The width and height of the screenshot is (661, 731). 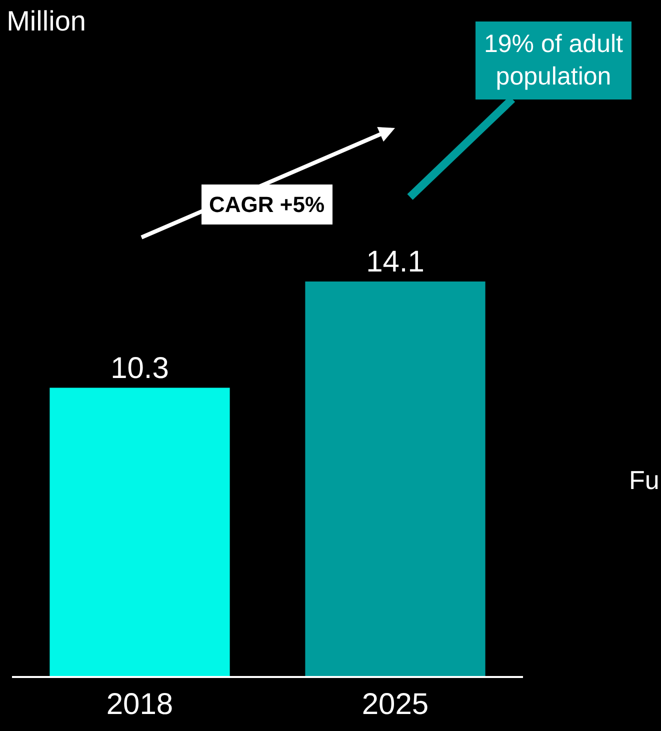 I want to click on data-label: 10.3, so click(x=139, y=368).